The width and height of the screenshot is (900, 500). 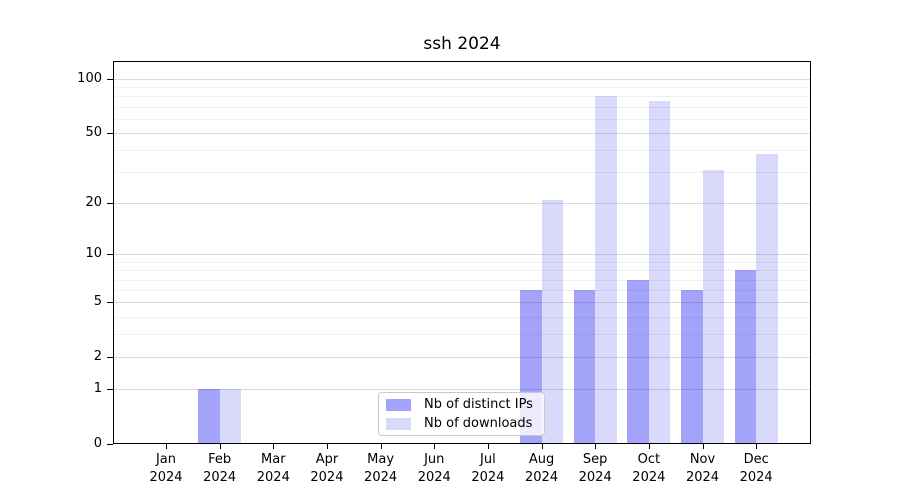 What do you see at coordinates (381, 468) in the screenshot?
I see `x-axis-tick-label-may: May 2024` at bounding box center [381, 468].